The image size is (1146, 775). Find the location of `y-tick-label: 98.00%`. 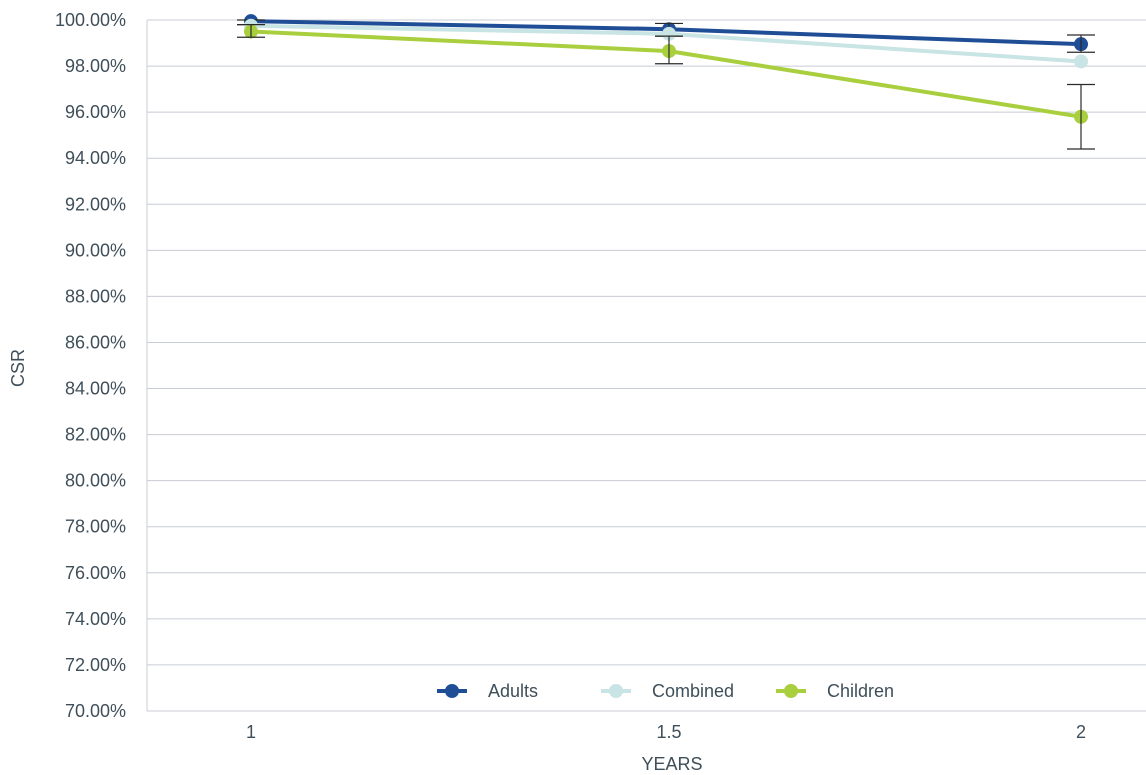

y-tick-label: 98.00% is located at coordinates (95, 66).